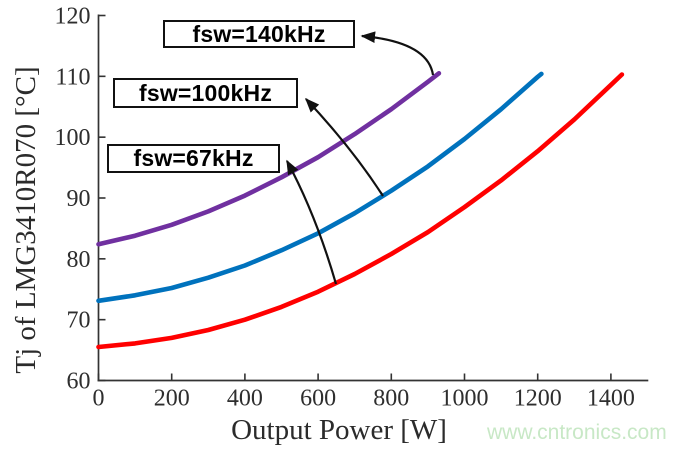 The height and width of the screenshot is (449, 682). Describe the element at coordinates (73, 17) in the screenshot. I see `y-tick-label: 120` at that location.